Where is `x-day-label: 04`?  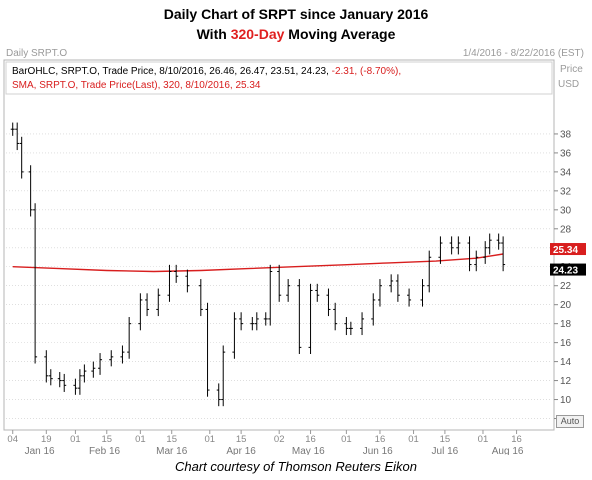 x-day-label: 04 is located at coordinates (12, 439).